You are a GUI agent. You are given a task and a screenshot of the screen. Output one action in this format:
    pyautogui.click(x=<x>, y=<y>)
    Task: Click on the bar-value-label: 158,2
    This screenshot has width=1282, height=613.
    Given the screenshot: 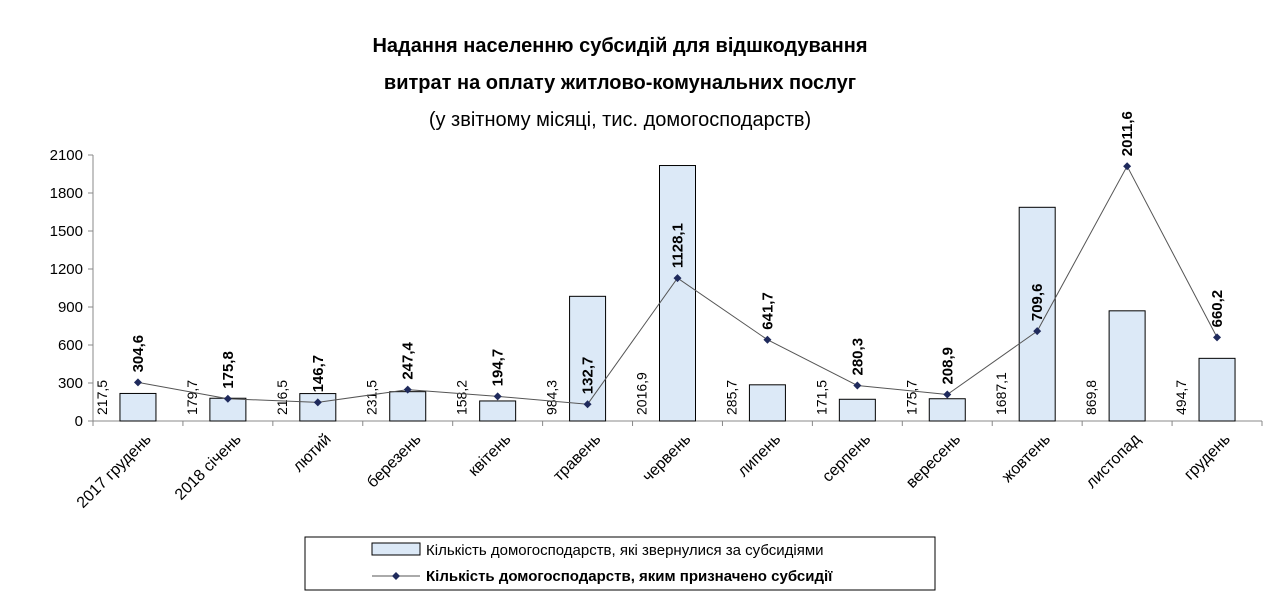 What is the action you would take?
    pyautogui.click(x=462, y=397)
    